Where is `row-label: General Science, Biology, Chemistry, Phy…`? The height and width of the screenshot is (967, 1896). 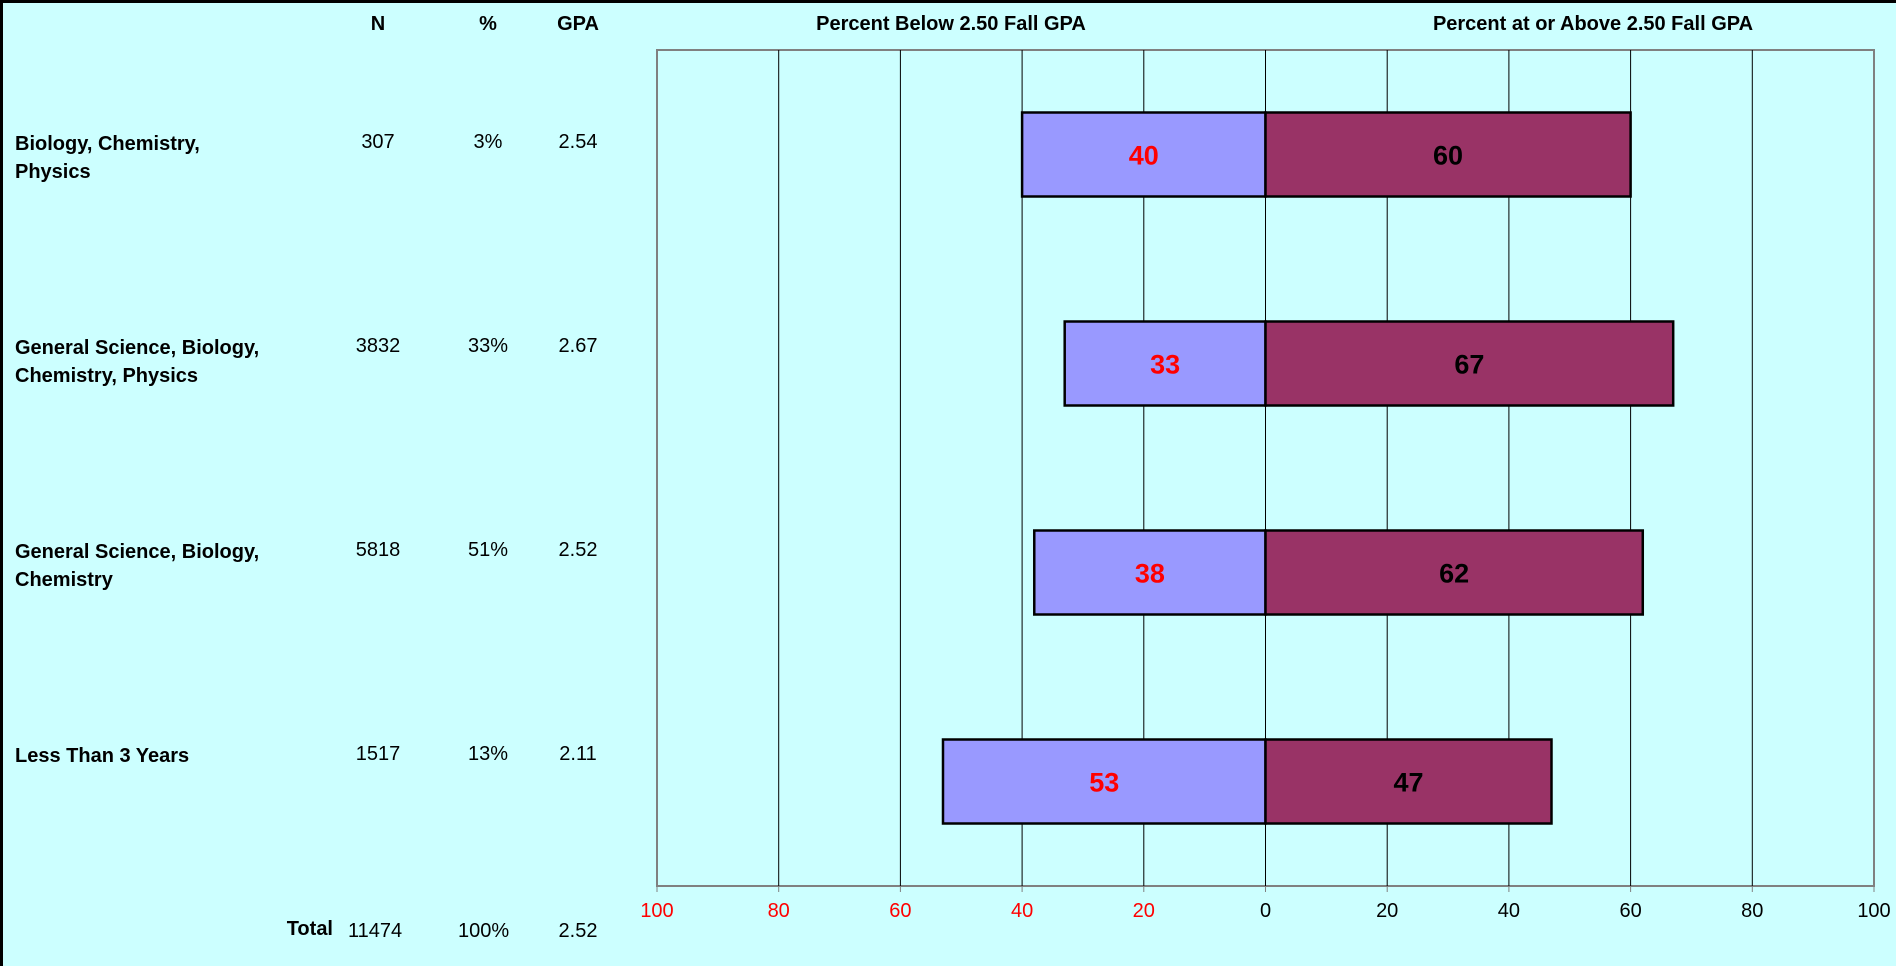 row-label: General Science, Biology, Chemistry, Phy… is located at coordinates (165, 362).